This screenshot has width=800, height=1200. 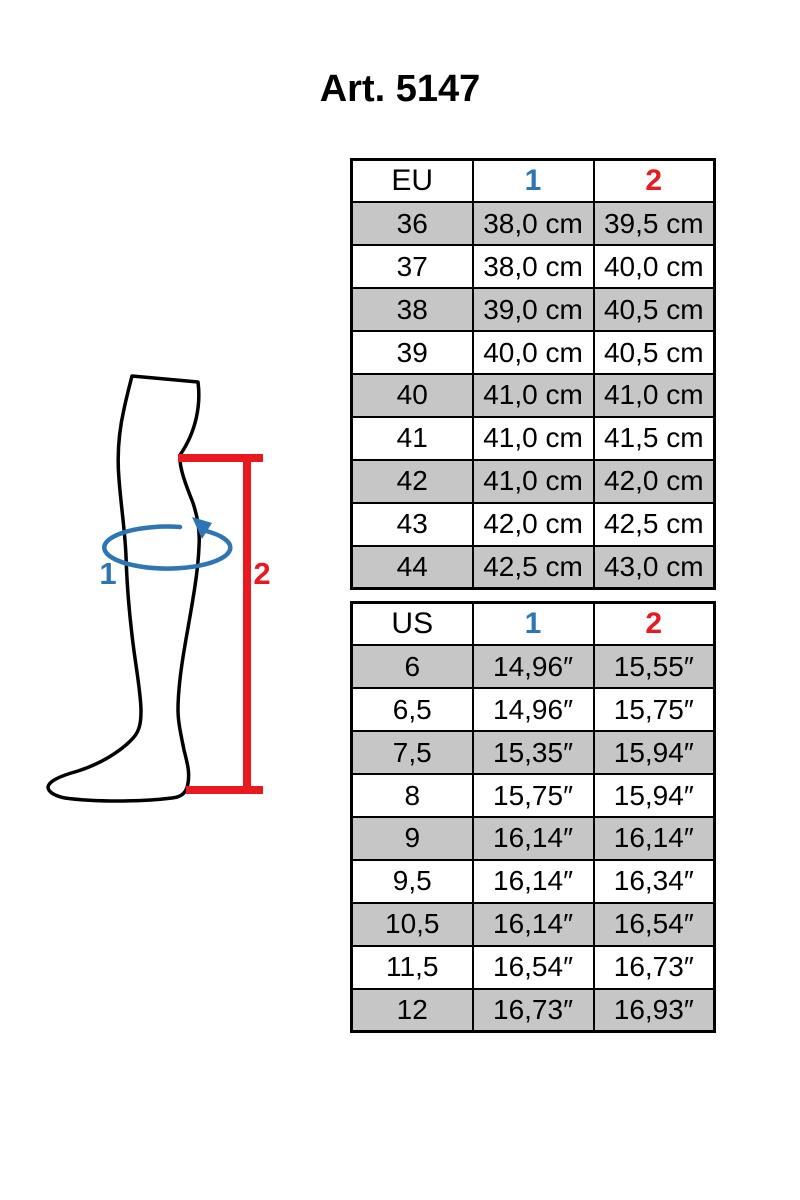 I want to click on table-cell: 43, so click(x=412, y=524).